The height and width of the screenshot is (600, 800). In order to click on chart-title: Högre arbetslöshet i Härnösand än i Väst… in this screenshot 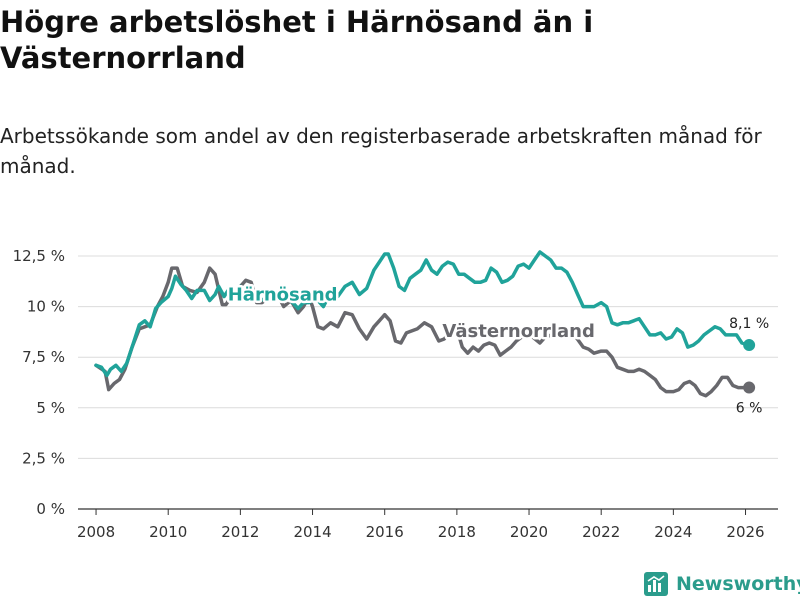, I will do `click(297, 40)`.